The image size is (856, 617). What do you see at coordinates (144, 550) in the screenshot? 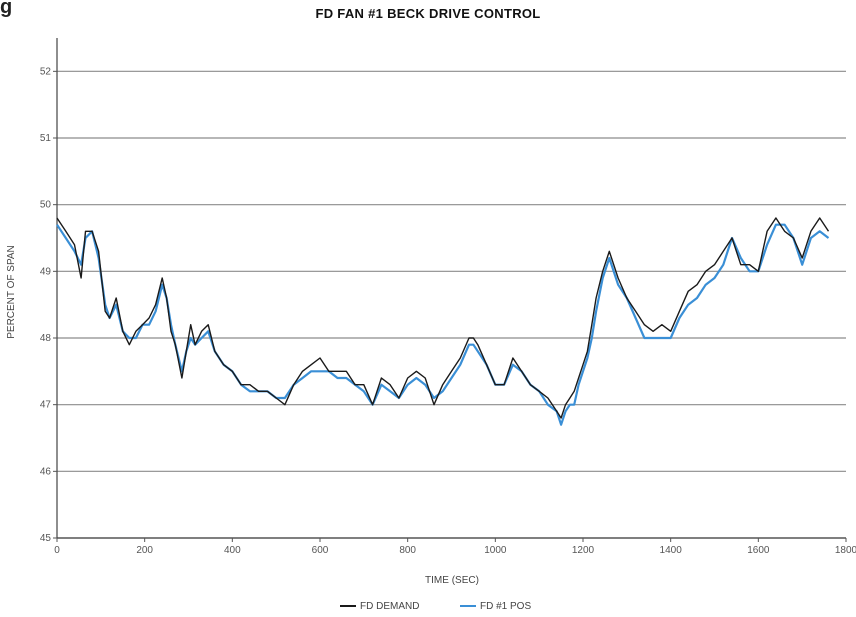
I see `x-tick-label-200: 200` at bounding box center [144, 550].